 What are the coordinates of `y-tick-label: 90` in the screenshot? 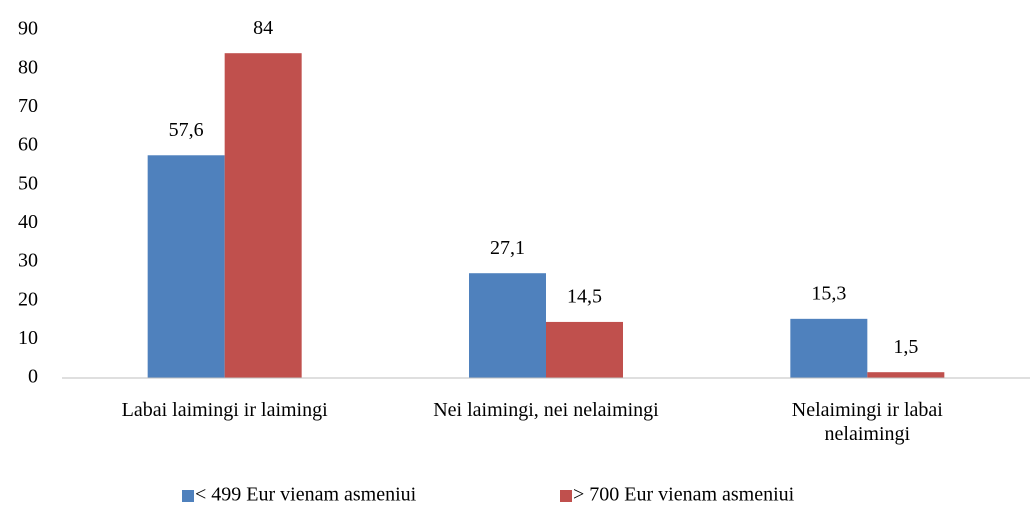 It's located at (28, 29).